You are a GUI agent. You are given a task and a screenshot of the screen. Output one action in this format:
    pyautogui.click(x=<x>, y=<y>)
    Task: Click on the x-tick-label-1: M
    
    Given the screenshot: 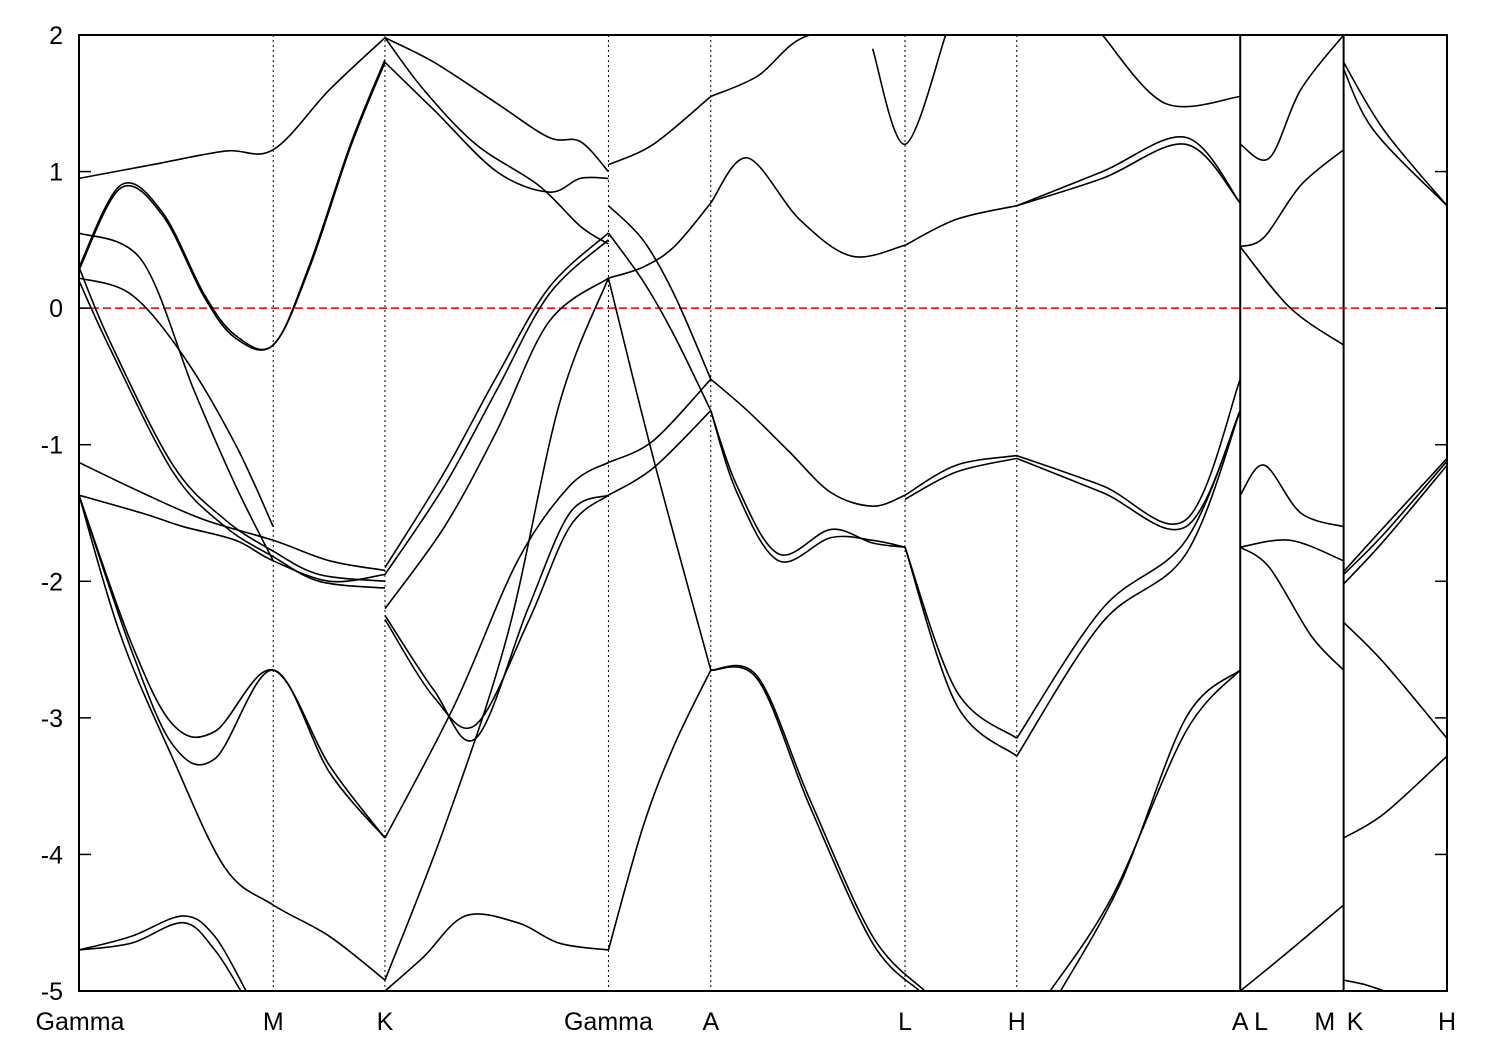 What is the action you would take?
    pyautogui.click(x=273, y=1022)
    